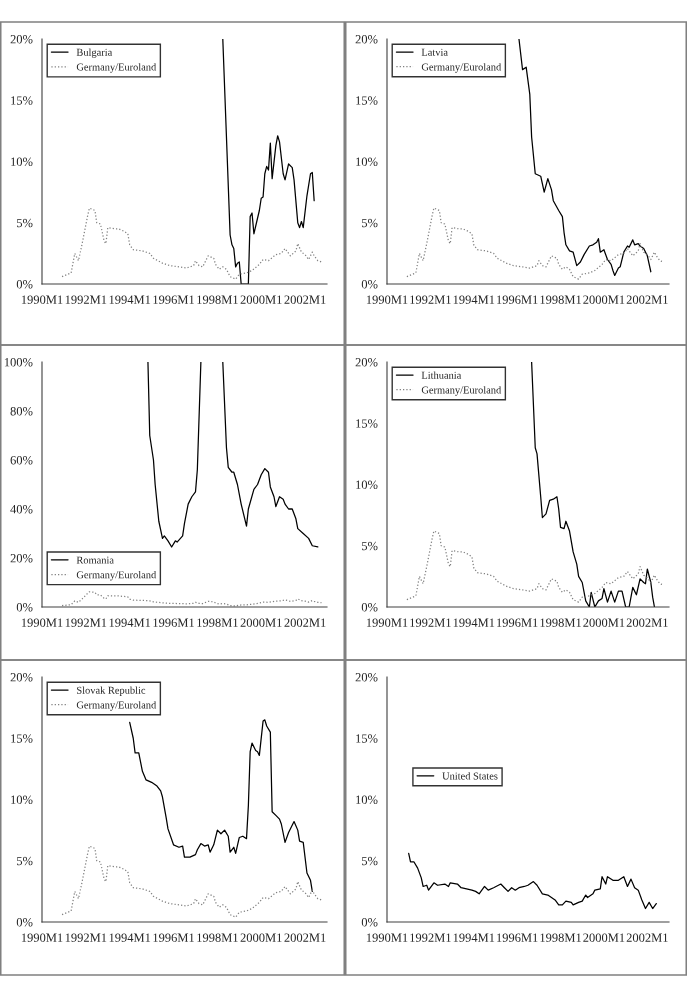 The height and width of the screenshot is (1004, 687). I want to click on legend-label: Slovak Republic, so click(111, 691).